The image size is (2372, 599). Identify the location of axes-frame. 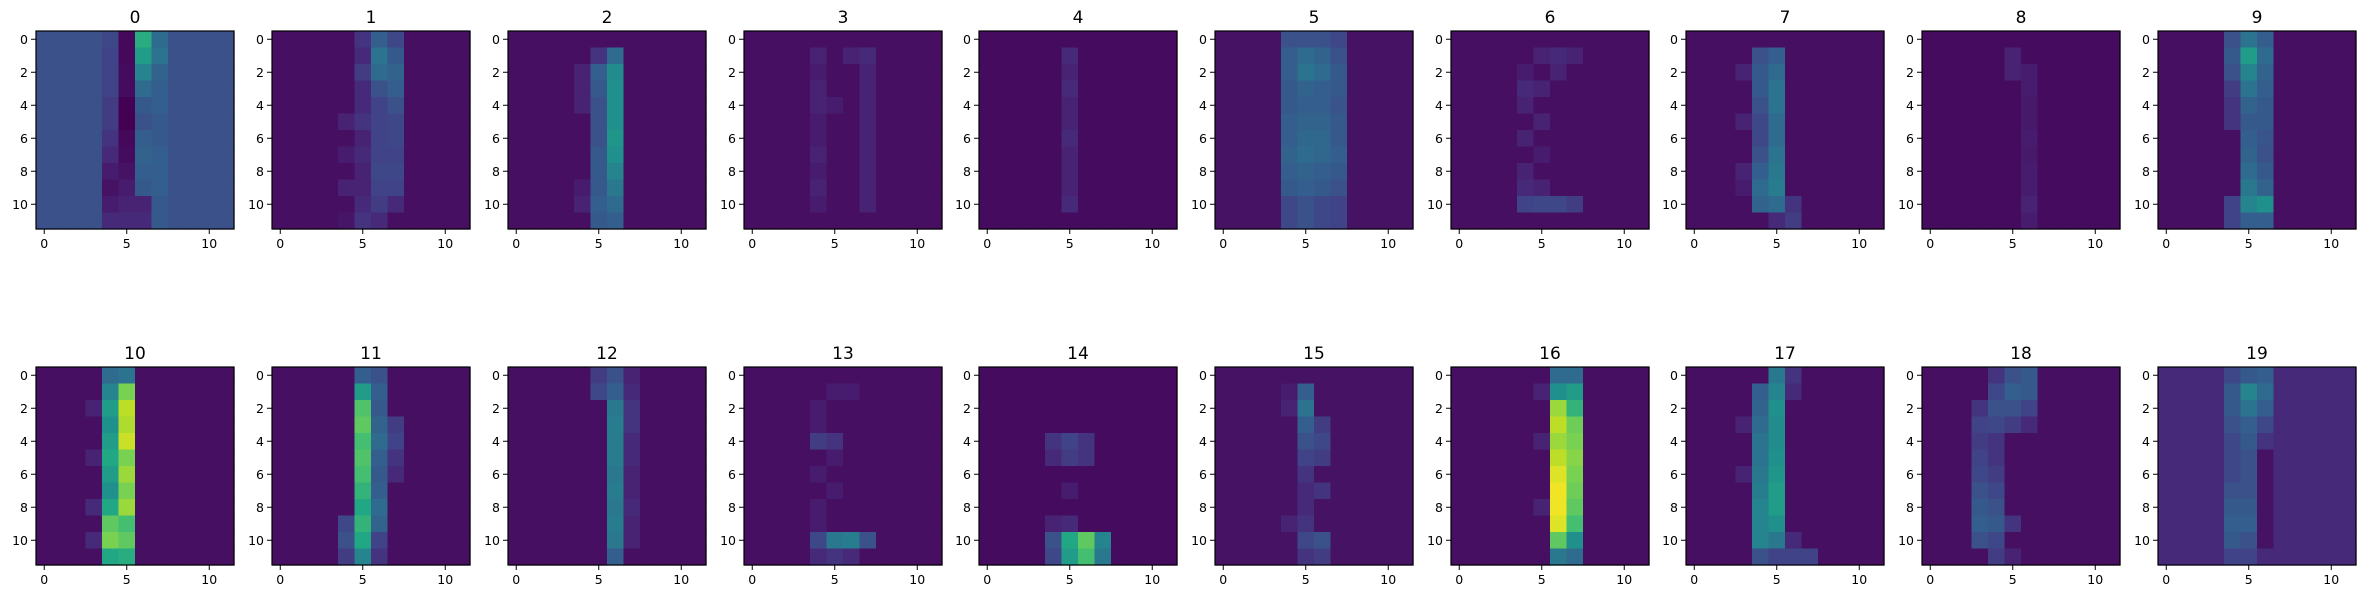
(607, 130).